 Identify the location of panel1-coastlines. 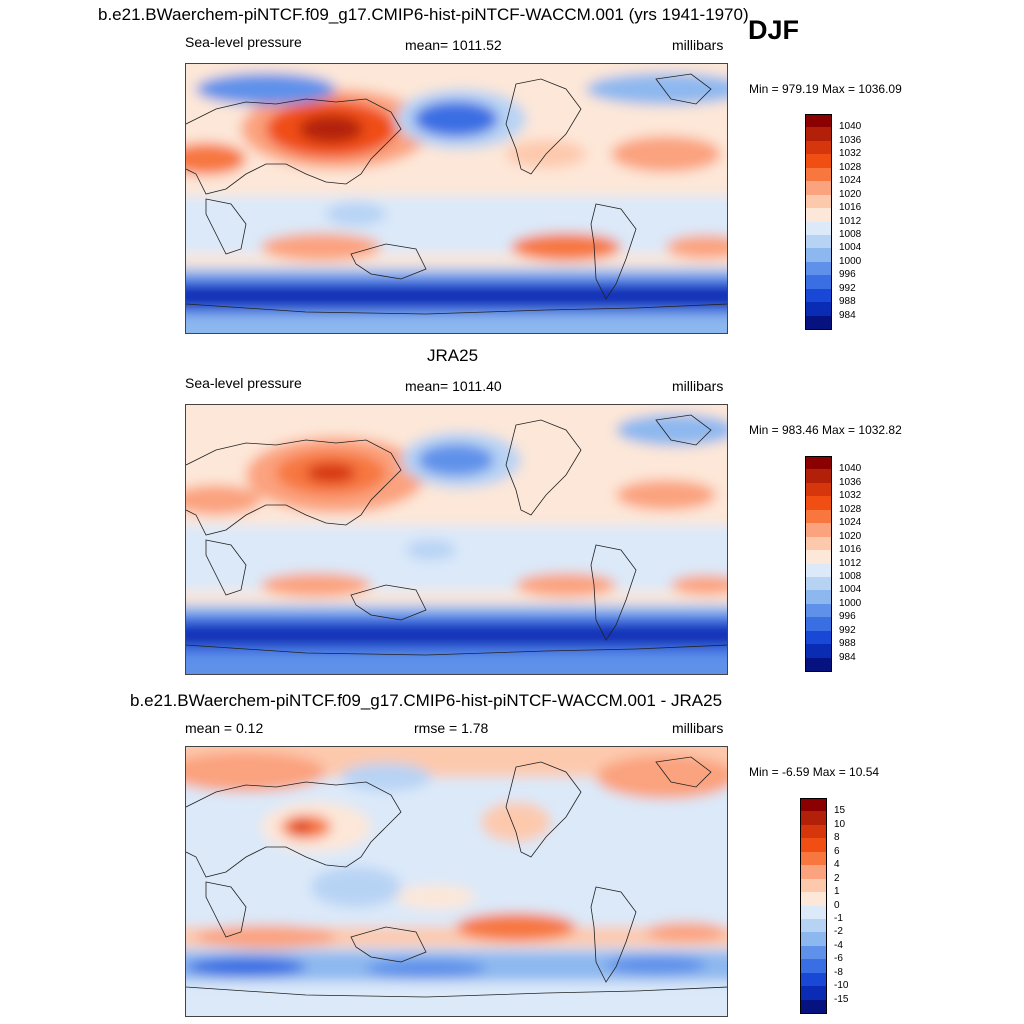
(456, 194).